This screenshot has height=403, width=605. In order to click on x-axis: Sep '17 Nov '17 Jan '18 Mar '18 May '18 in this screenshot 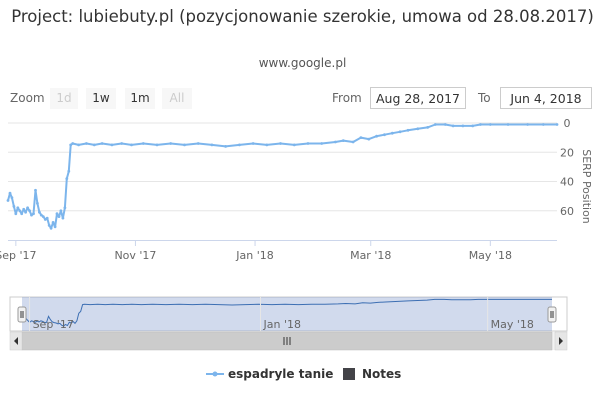, I will do `click(278, 251)`.